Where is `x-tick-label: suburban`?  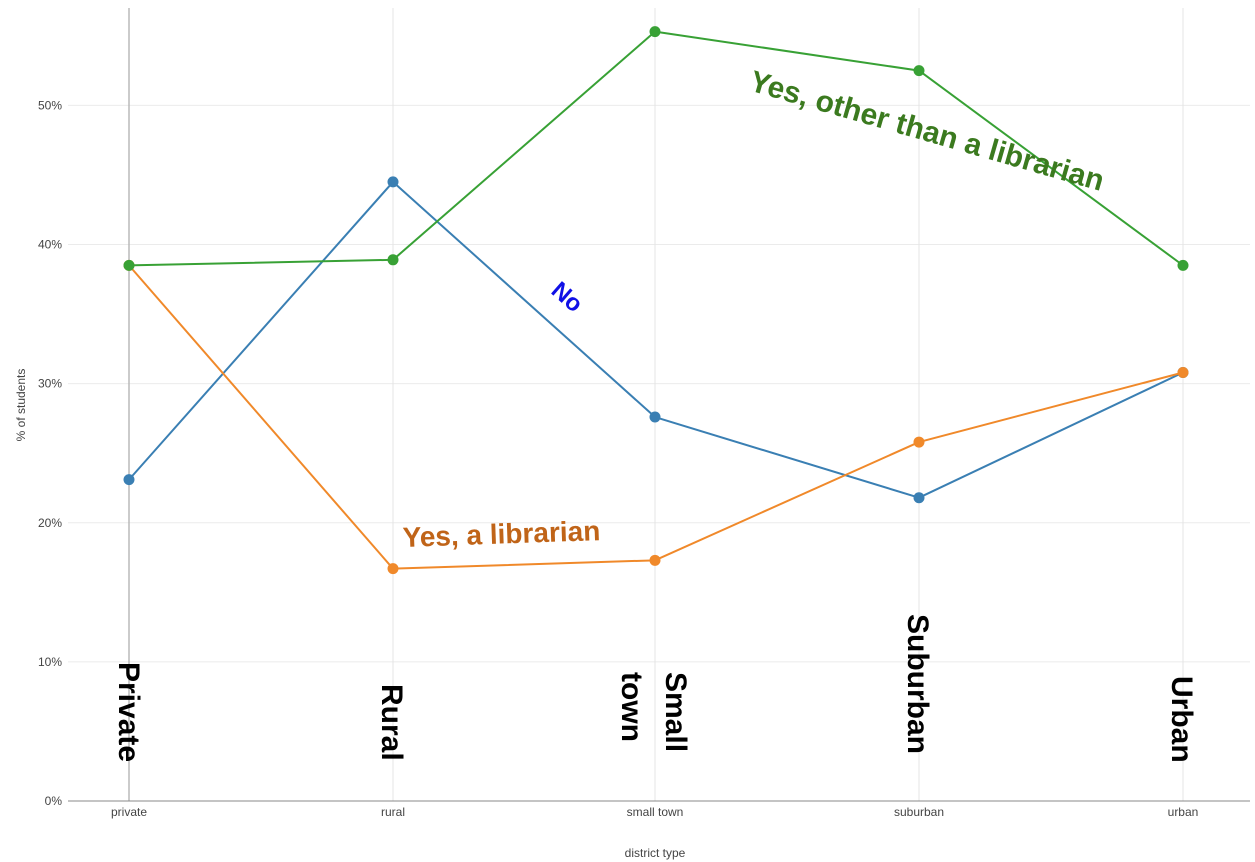 x-tick-label: suburban is located at coordinates (919, 812).